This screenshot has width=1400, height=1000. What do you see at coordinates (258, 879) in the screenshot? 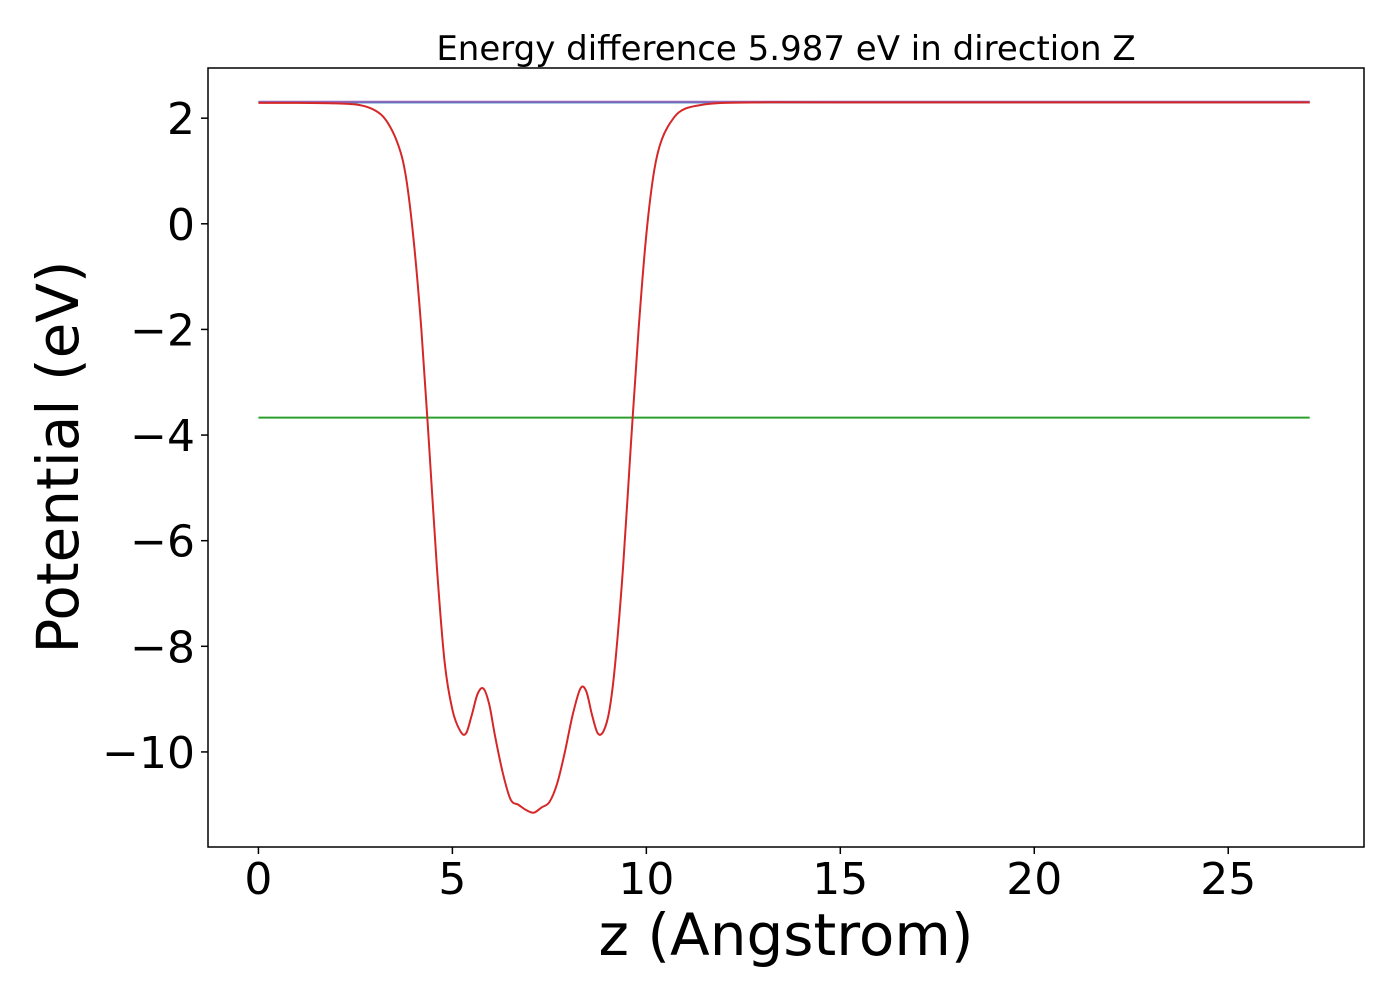
I see `x-tick-label: 0` at bounding box center [258, 879].